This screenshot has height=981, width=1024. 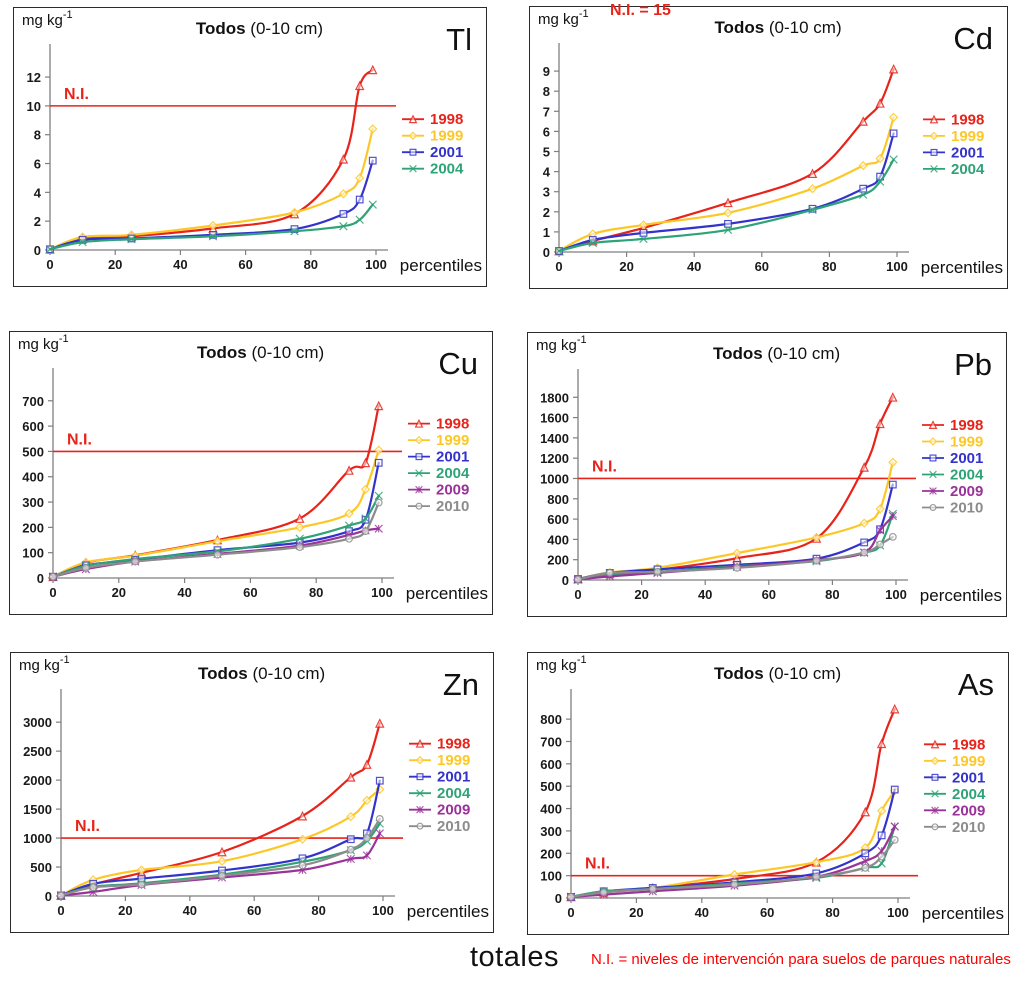 I want to click on chart-title: Todos (0-10 cm), so click(x=259, y=28).